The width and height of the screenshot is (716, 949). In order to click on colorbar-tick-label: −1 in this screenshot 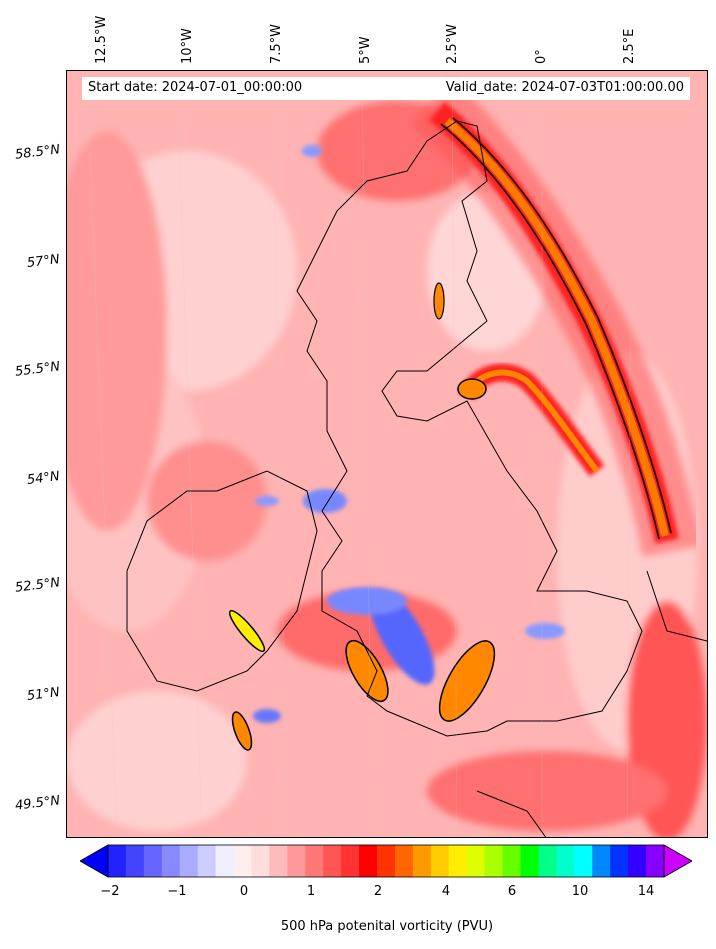, I will do `click(177, 891)`.